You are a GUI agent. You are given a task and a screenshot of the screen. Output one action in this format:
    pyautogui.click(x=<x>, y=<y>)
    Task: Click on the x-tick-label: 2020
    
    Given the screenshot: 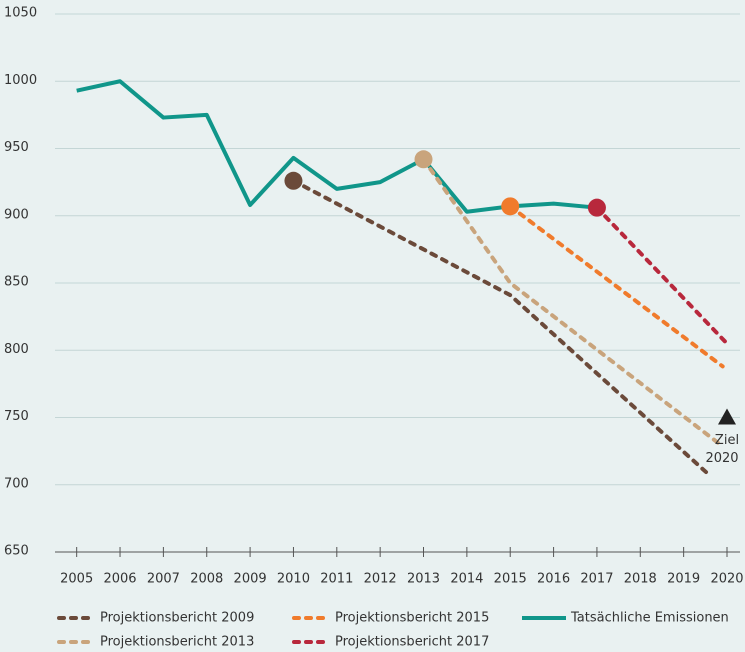 What is the action you would take?
    pyautogui.click(x=726, y=579)
    